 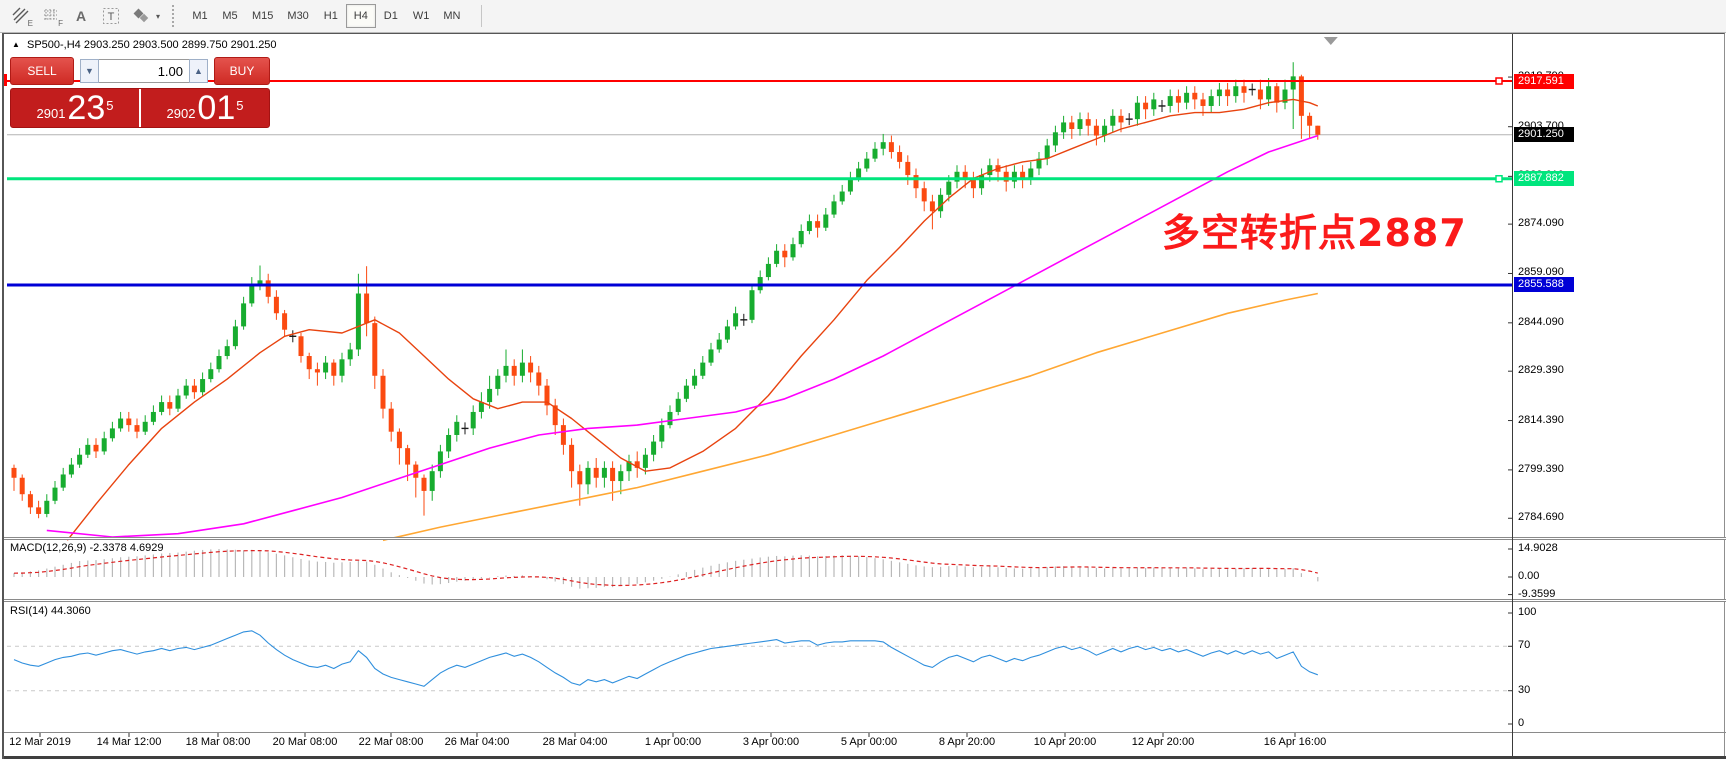 I want to click on trade-panel-controls: SELL ▼ ▲ BUY, so click(x=140, y=71).